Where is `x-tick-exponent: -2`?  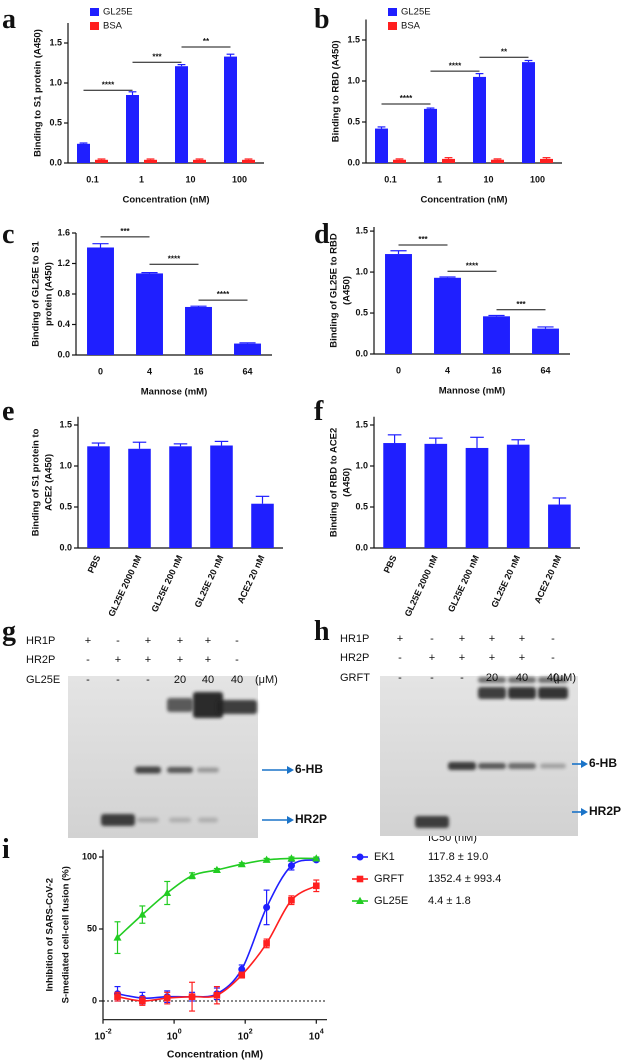
x-tick-exponent: -2 is located at coordinates (108, 1032).